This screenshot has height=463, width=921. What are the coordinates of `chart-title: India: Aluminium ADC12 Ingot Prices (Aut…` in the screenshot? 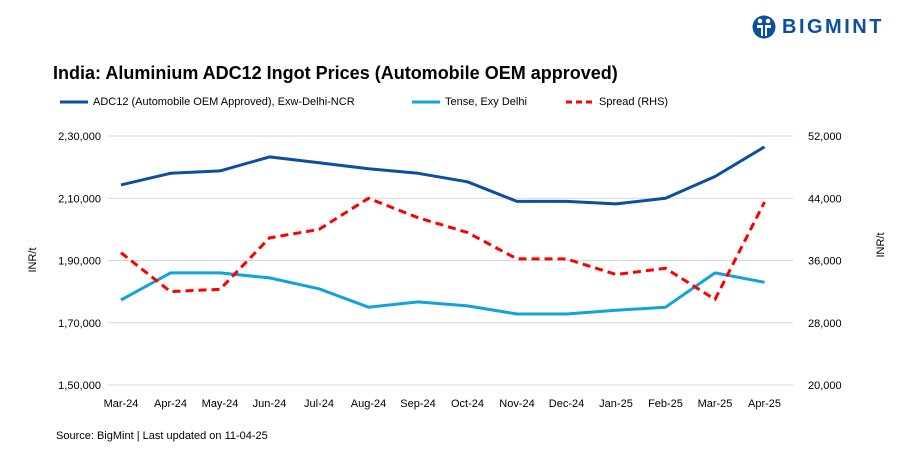 It's located at (335, 73).